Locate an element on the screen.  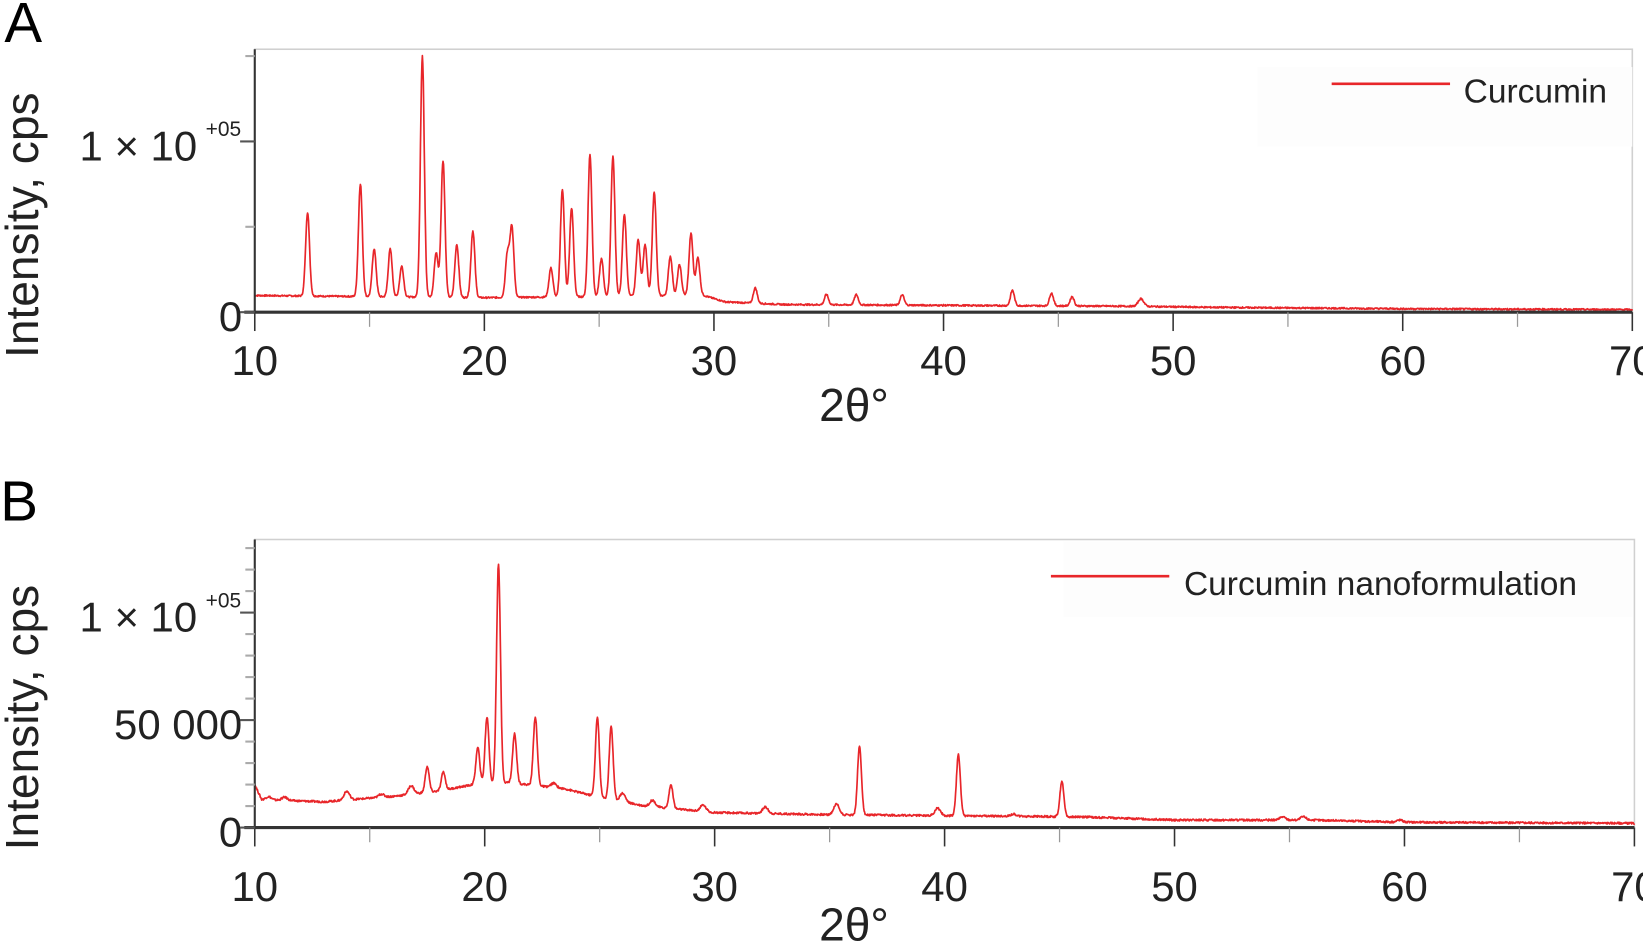
panel-label: A is located at coordinates (23, 27).